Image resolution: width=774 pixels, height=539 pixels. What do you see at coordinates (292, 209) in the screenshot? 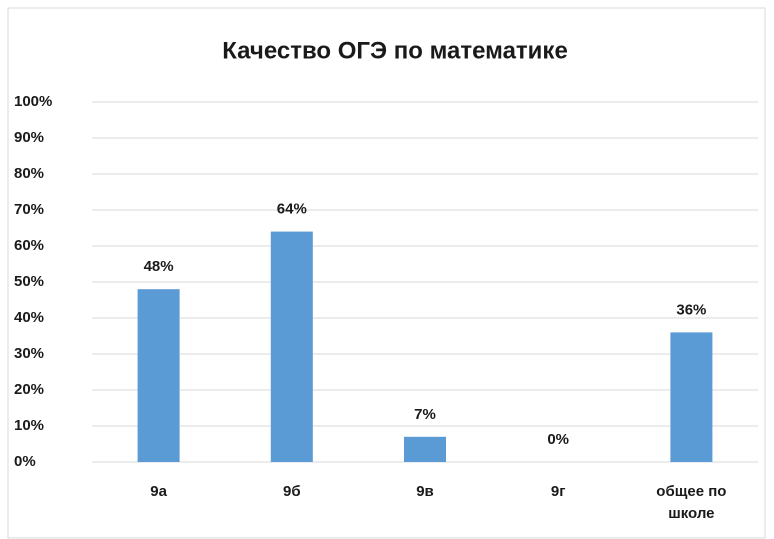
I see `data-label: 64%` at bounding box center [292, 209].